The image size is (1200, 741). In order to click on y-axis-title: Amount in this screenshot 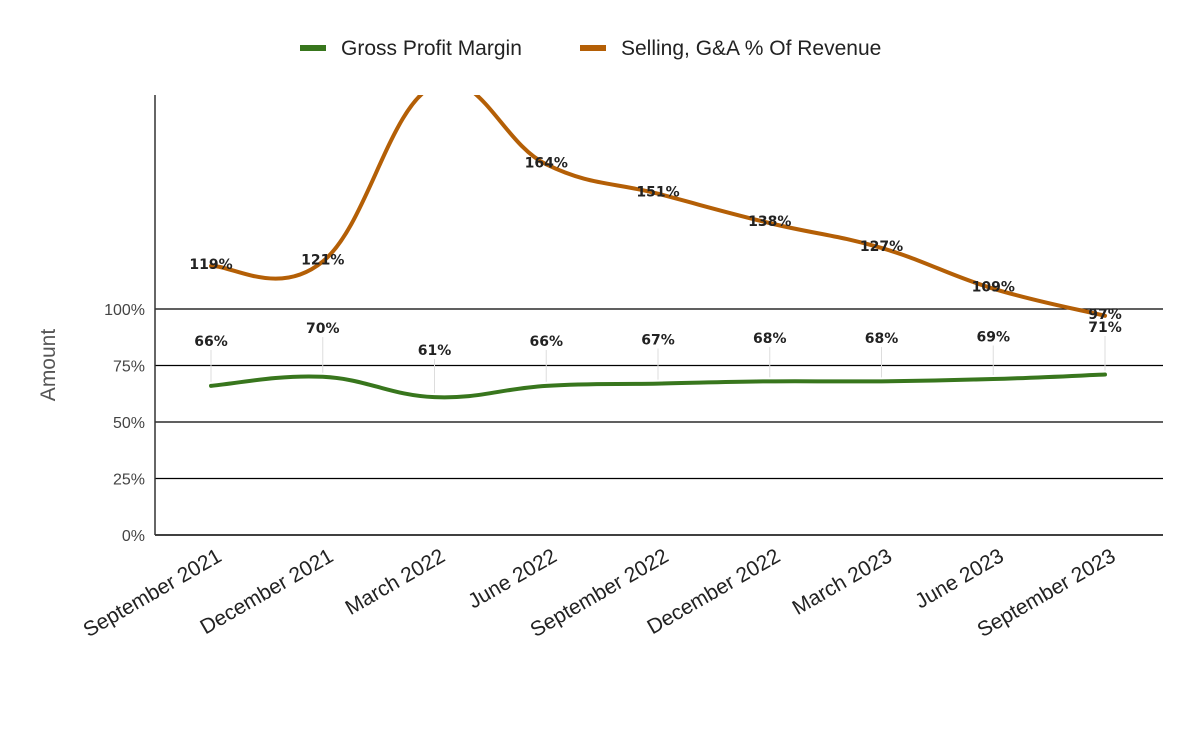, I will do `click(48, 365)`.